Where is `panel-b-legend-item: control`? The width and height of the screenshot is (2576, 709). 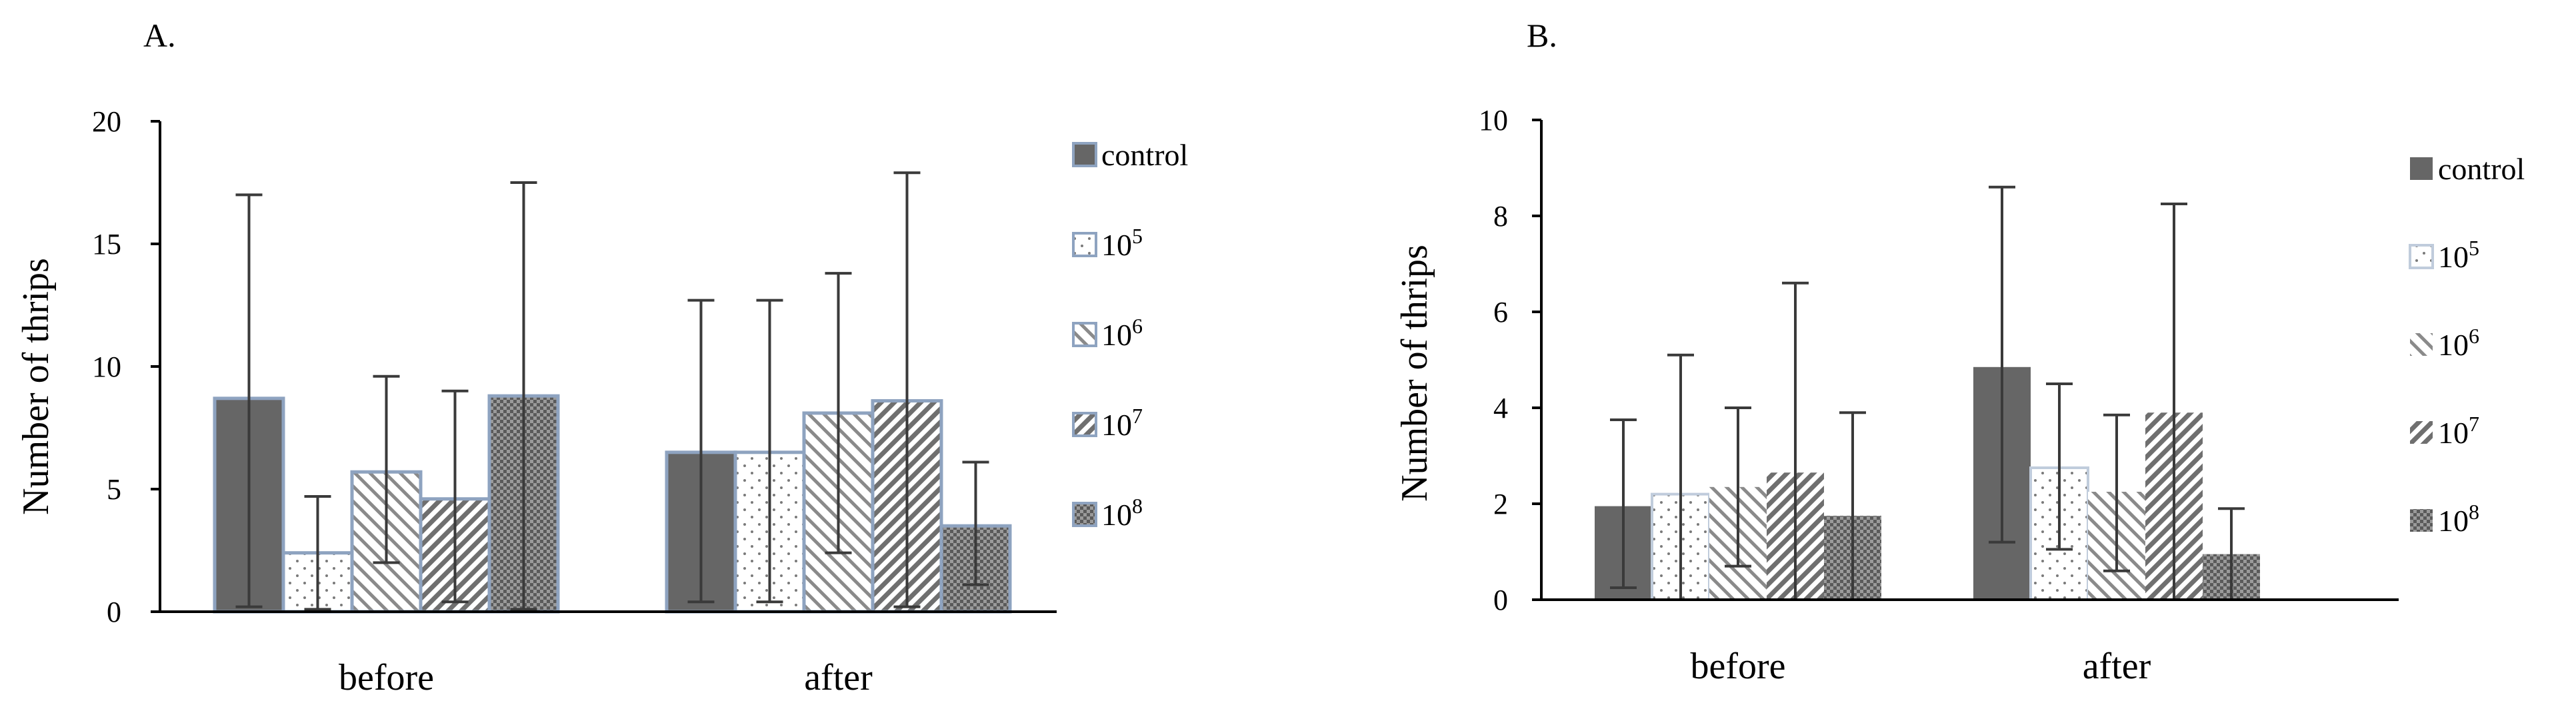
panel-b-legend-item: control is located at coordinates (2467, 169).